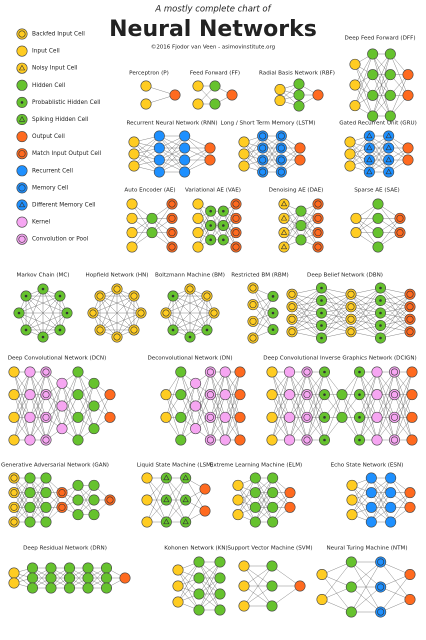  What do you see at coordinates (149, 191) in the screenshot?
I see `network-title: Auto Encoder (AE)` at bounding box center [149, 191].